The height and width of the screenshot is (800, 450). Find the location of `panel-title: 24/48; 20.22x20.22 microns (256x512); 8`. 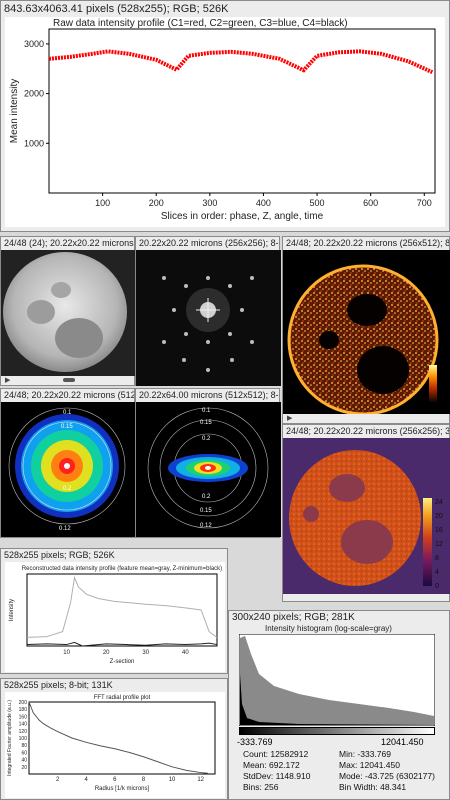

panel-title: 24/48; 20.22x20.22 microns (256x512); 8 is located at coordinates (367, 243).